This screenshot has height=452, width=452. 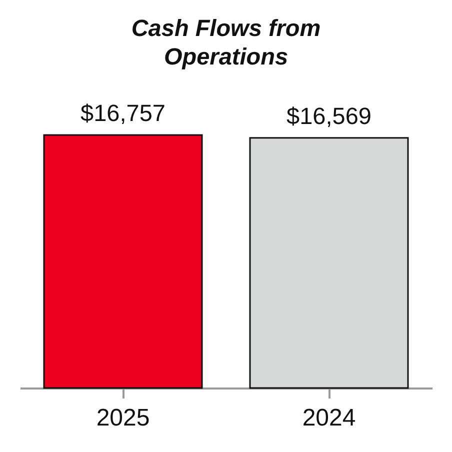 What do you see at coordinates (329, 115) in the screenshot?
I see `data-label: $16,569` at bounding box center [329, 115].